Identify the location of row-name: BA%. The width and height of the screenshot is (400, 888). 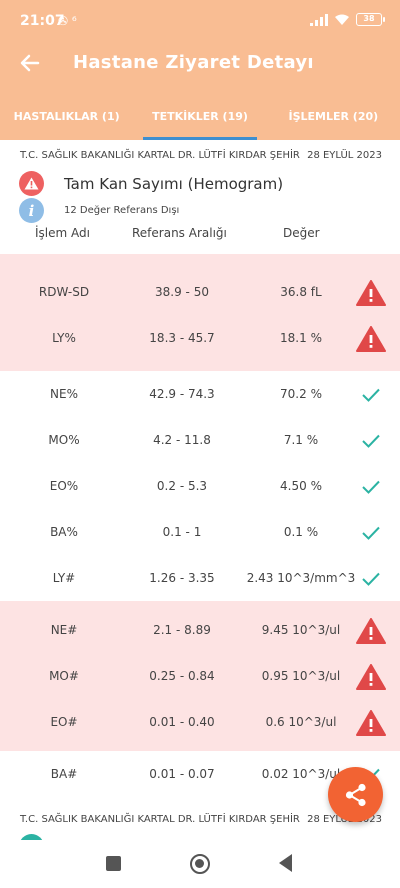
(64, 532).